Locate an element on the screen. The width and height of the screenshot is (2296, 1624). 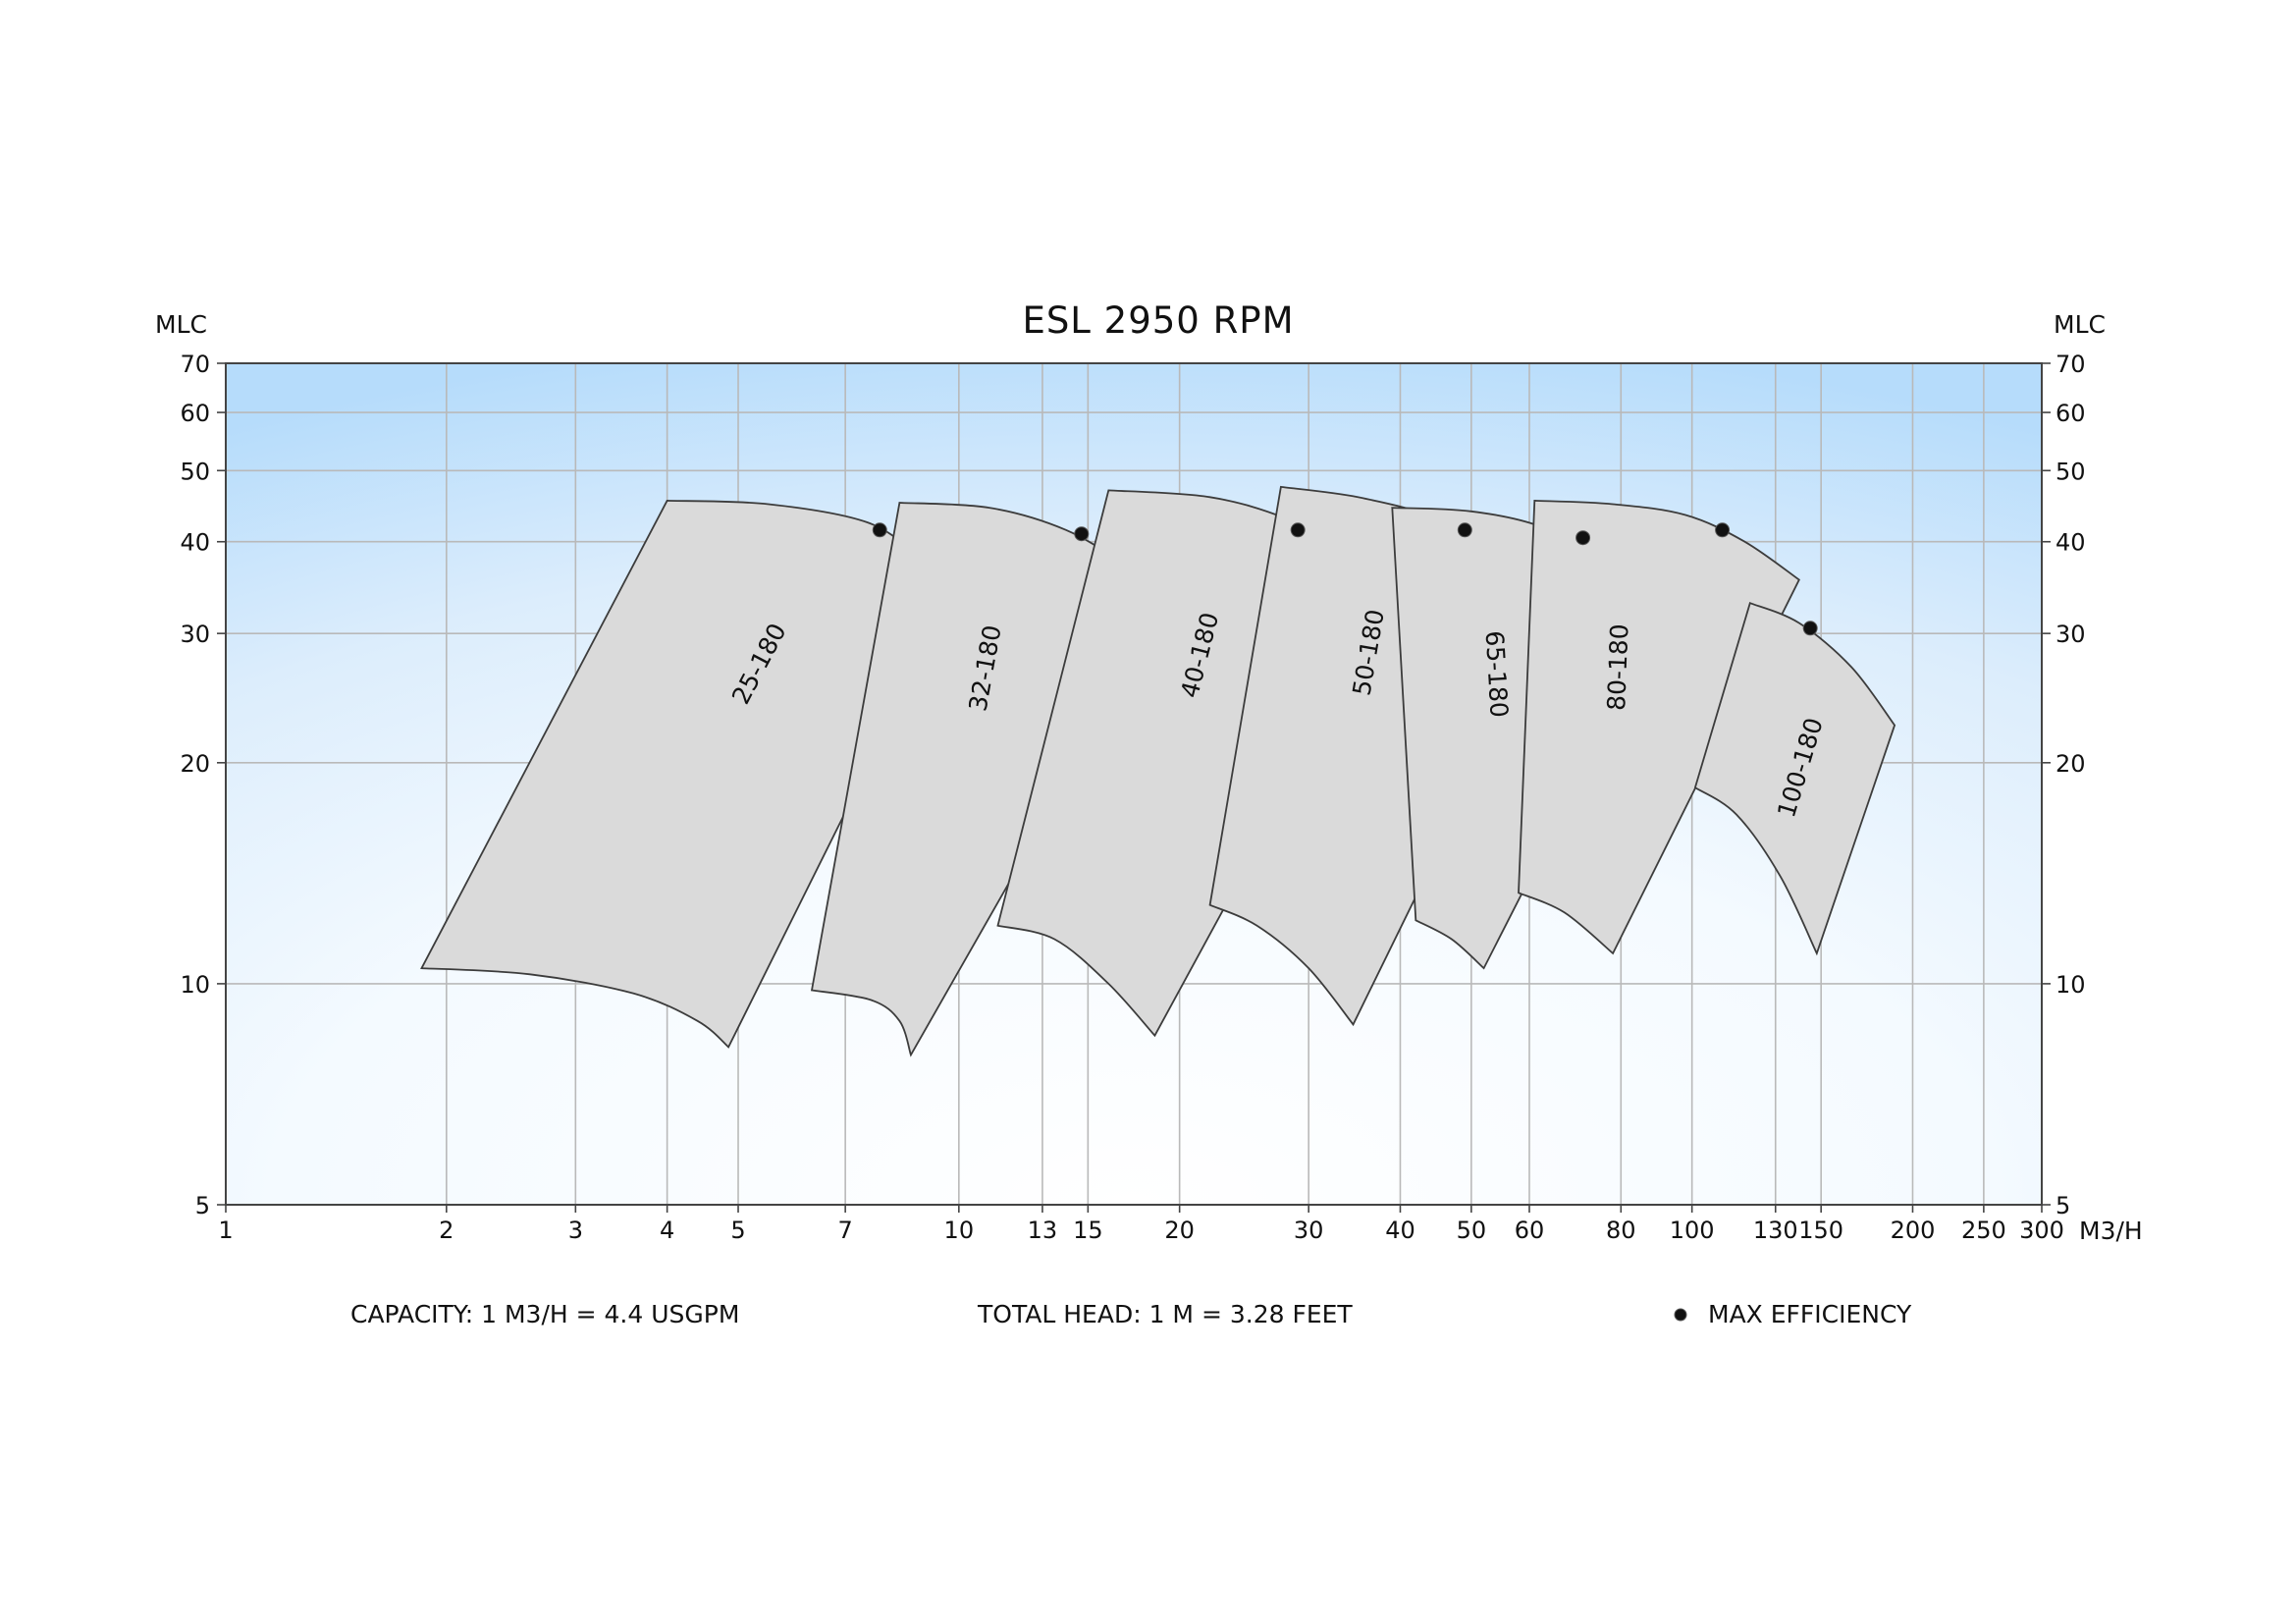
x-tick-label: 150 is located at coordinates (1821, 1230).